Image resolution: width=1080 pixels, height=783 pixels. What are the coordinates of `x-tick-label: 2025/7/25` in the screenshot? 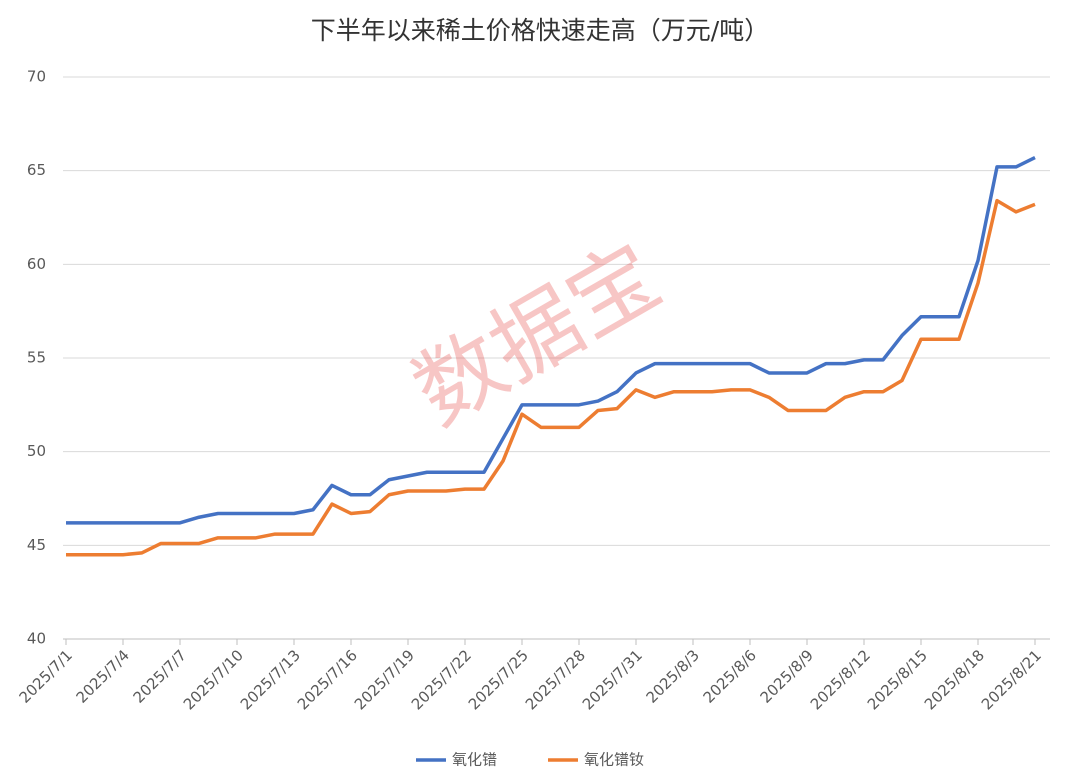 It's located at (498, 679).